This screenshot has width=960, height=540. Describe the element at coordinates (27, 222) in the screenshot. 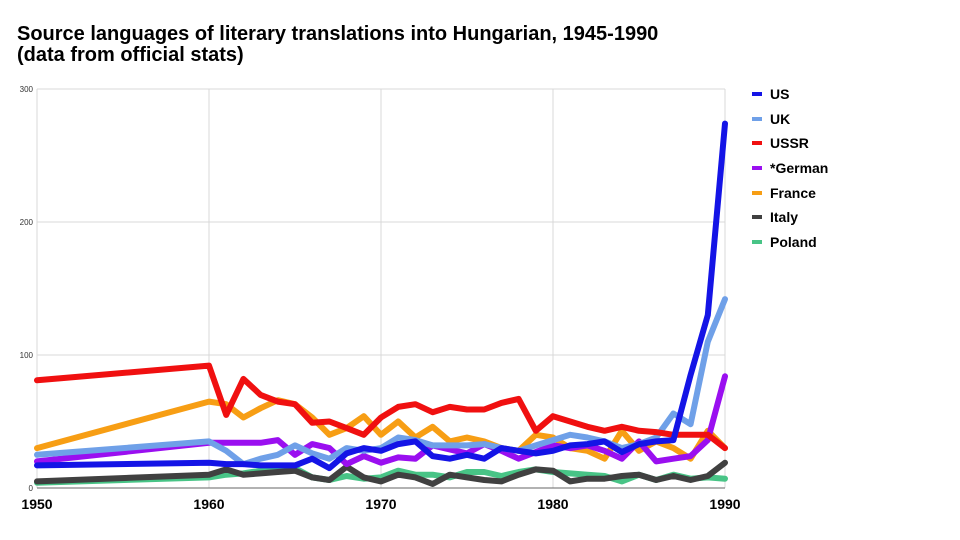

I see `y-tick-label: 200` at that location.